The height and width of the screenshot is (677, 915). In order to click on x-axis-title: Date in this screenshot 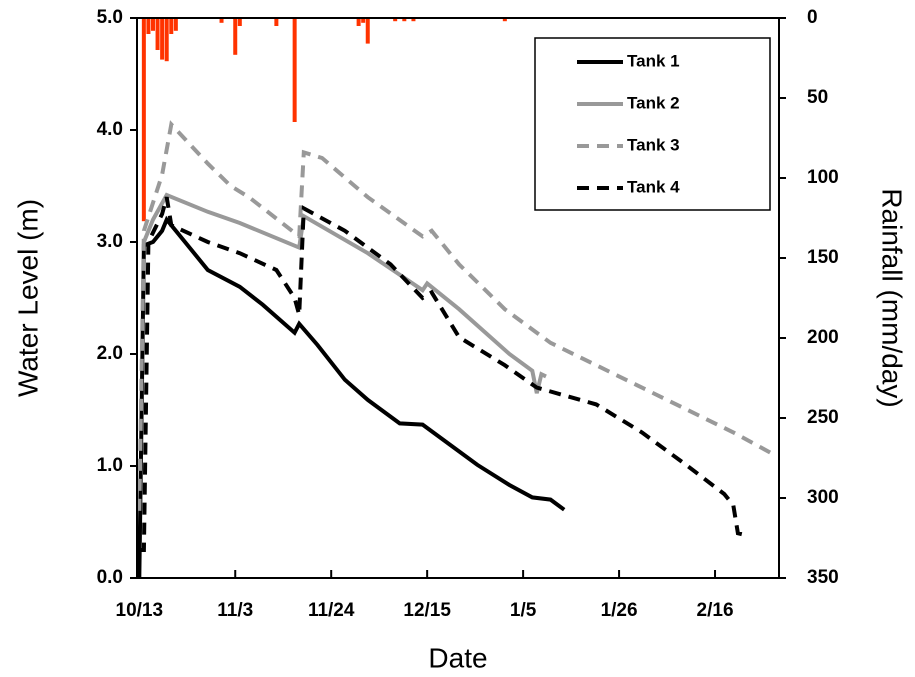, I will do `click(457, 657)`.